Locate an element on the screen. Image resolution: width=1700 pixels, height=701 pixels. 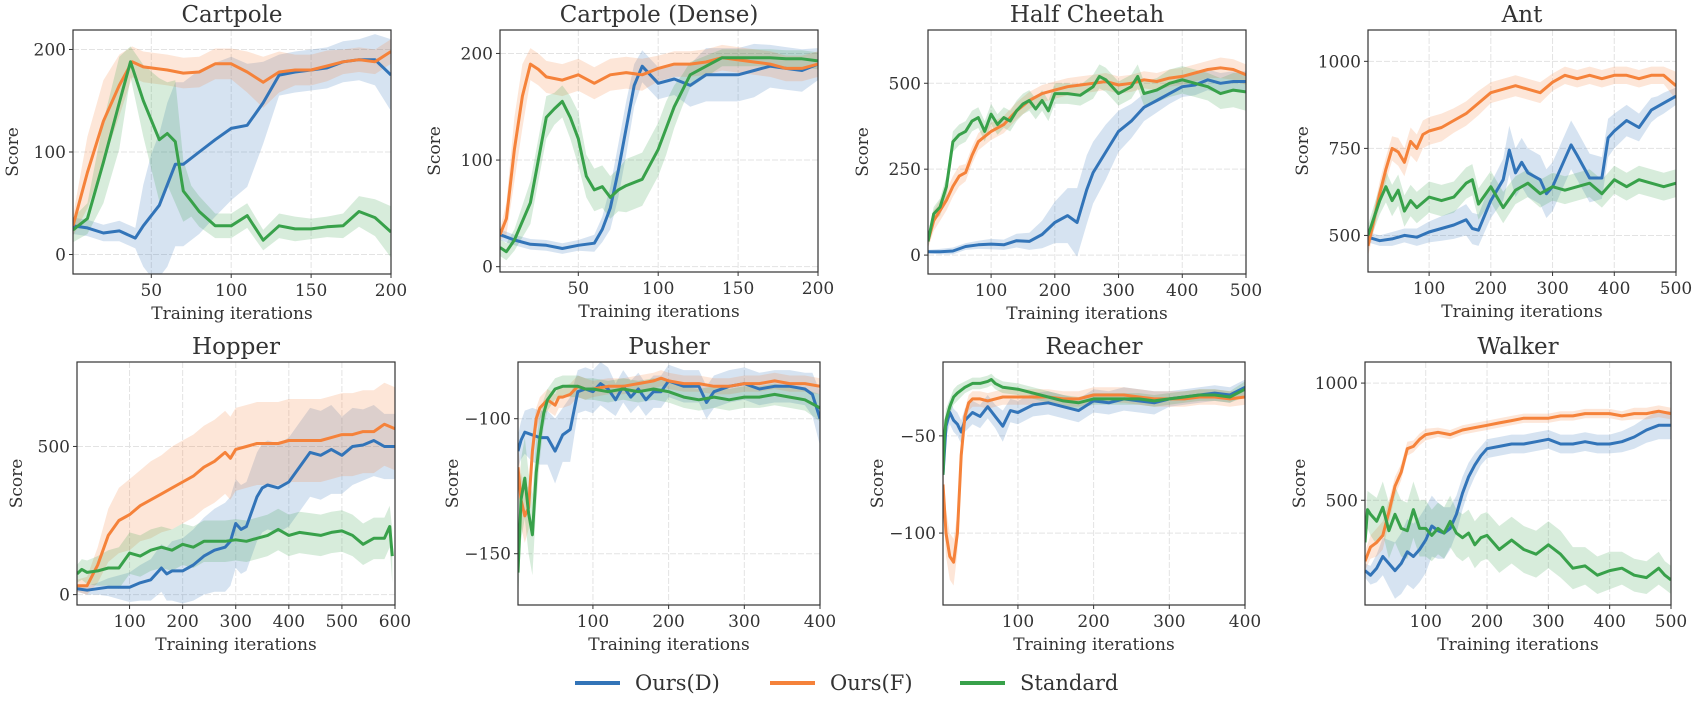
subplot-title: Walker is located at coordinates (1517, 347).